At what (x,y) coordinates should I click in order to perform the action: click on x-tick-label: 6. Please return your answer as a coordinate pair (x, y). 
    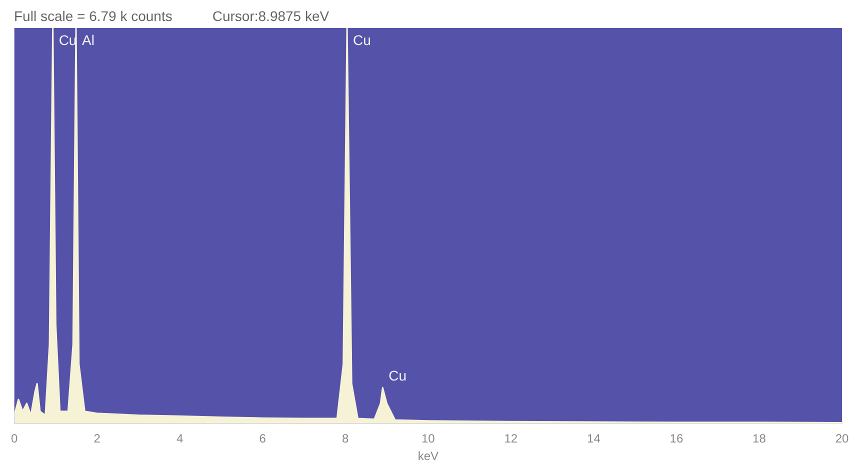
    Looking at the image, I should click on (262, 439).